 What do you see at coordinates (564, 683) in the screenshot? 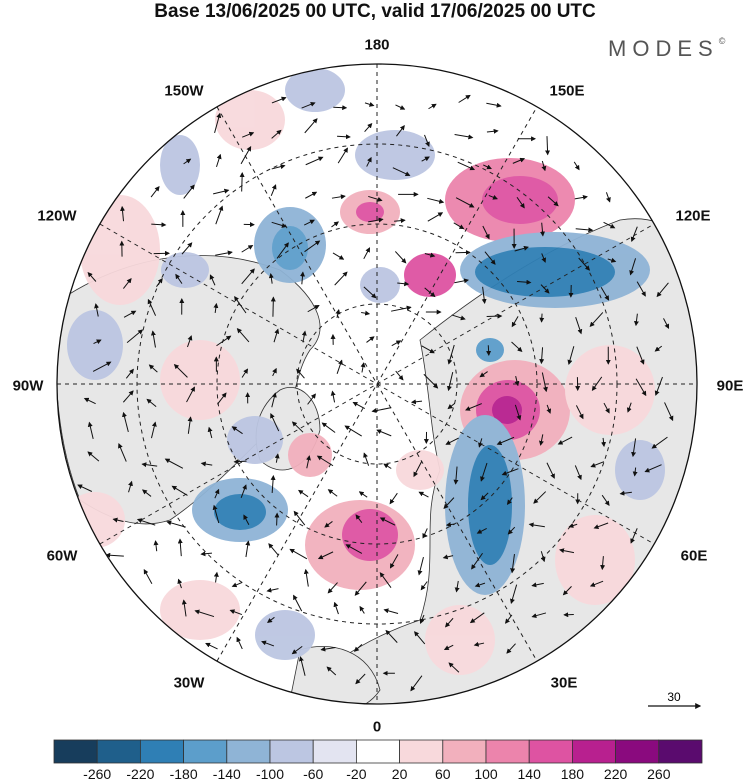
I see `meridian-label: 30E` at bounding box center [564, 683].